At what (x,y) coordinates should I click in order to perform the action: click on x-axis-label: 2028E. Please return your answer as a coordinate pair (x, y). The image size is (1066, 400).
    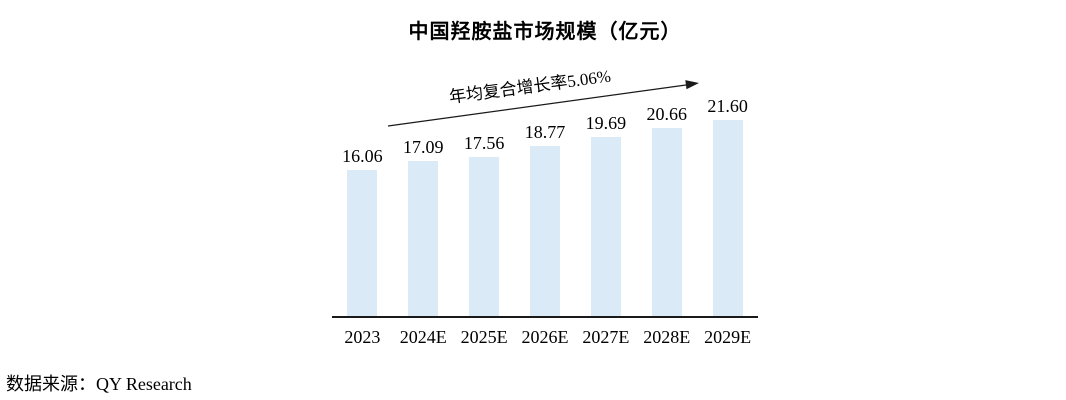
    Looking at the image, I should click on (667, 337).